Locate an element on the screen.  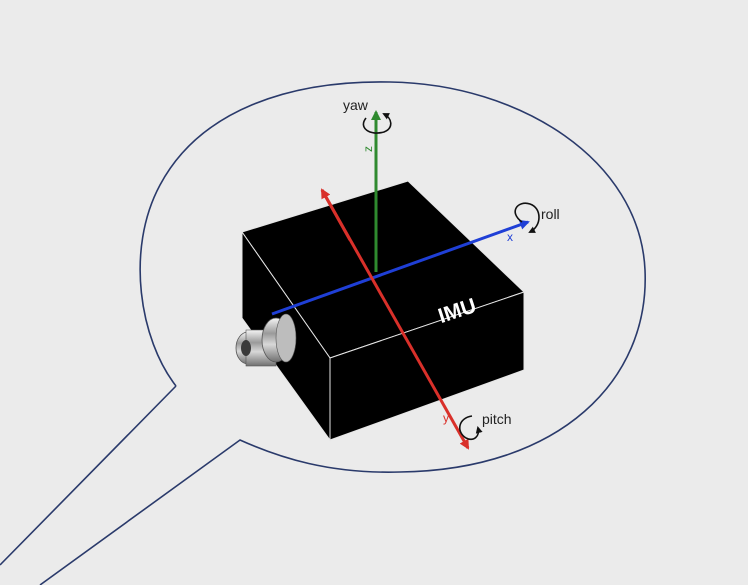
roll-label: roll is located at coordinates (550, 214).